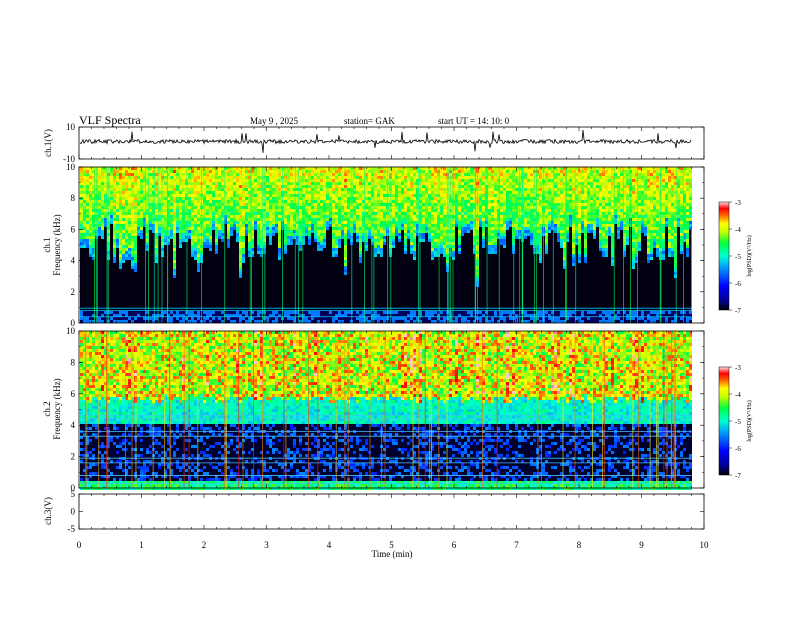 Image resolution: width=792 pixels, height=617 pixels. What do you see at coordinates (204, 545) in the screenshot?
I see `x-tick-label: 2` at bounding box center [204, 545].